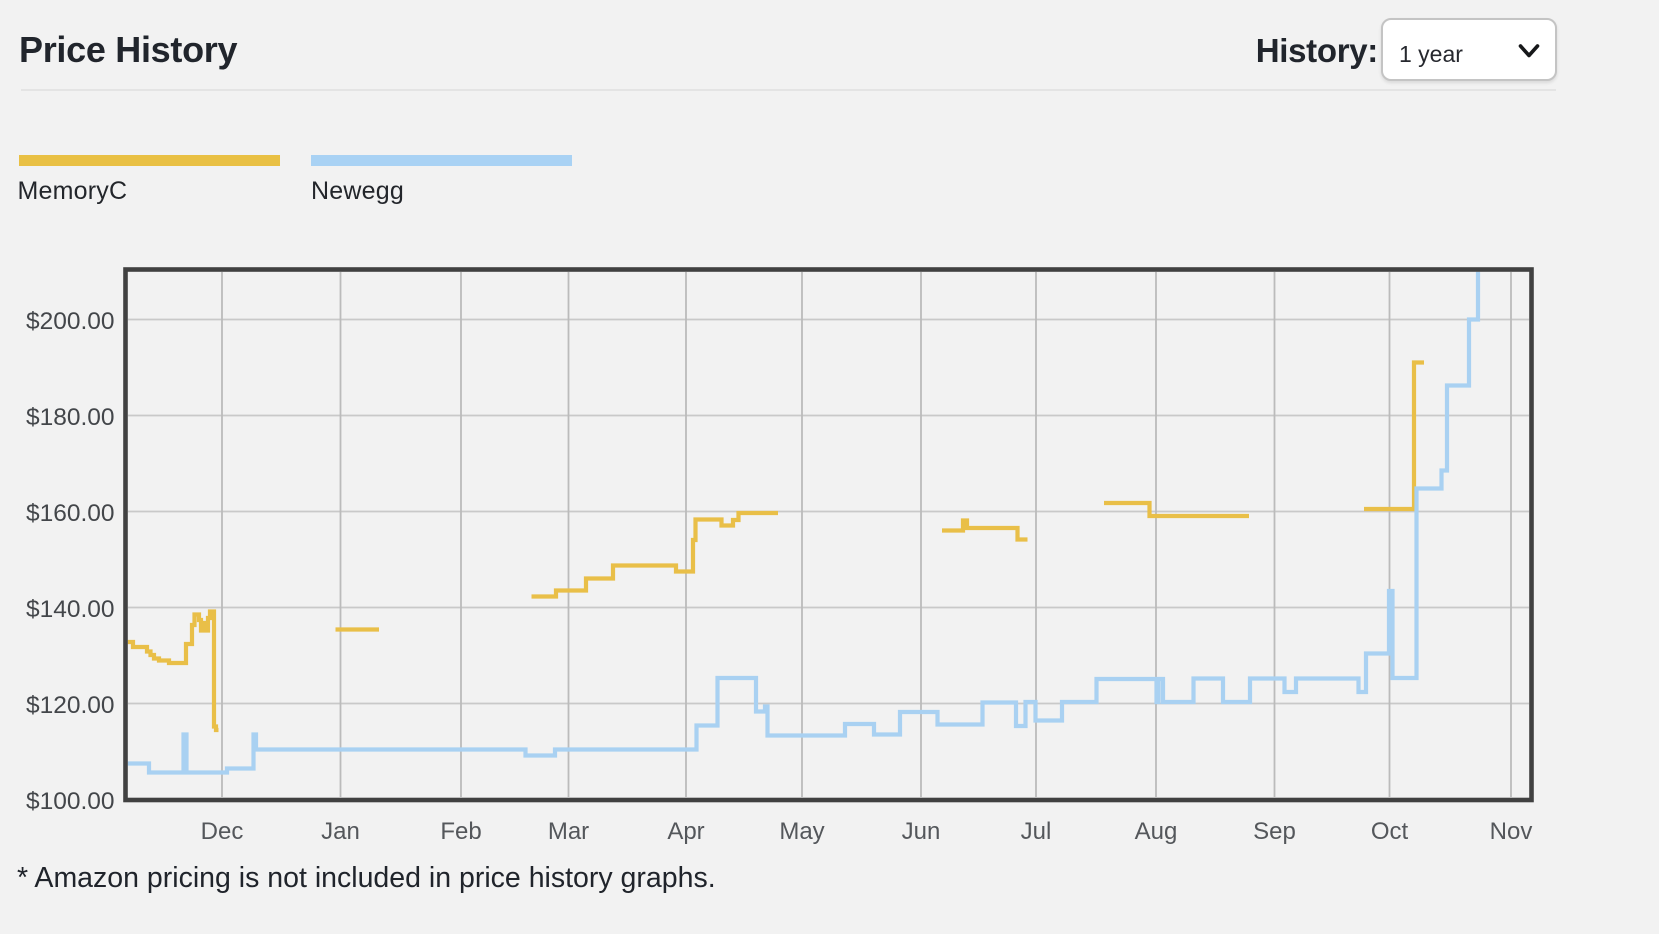  What do you see at coordinates (1511, 831) in the screenshot?
I see `svg-text: Nov` at bounding box center [1511, 831].